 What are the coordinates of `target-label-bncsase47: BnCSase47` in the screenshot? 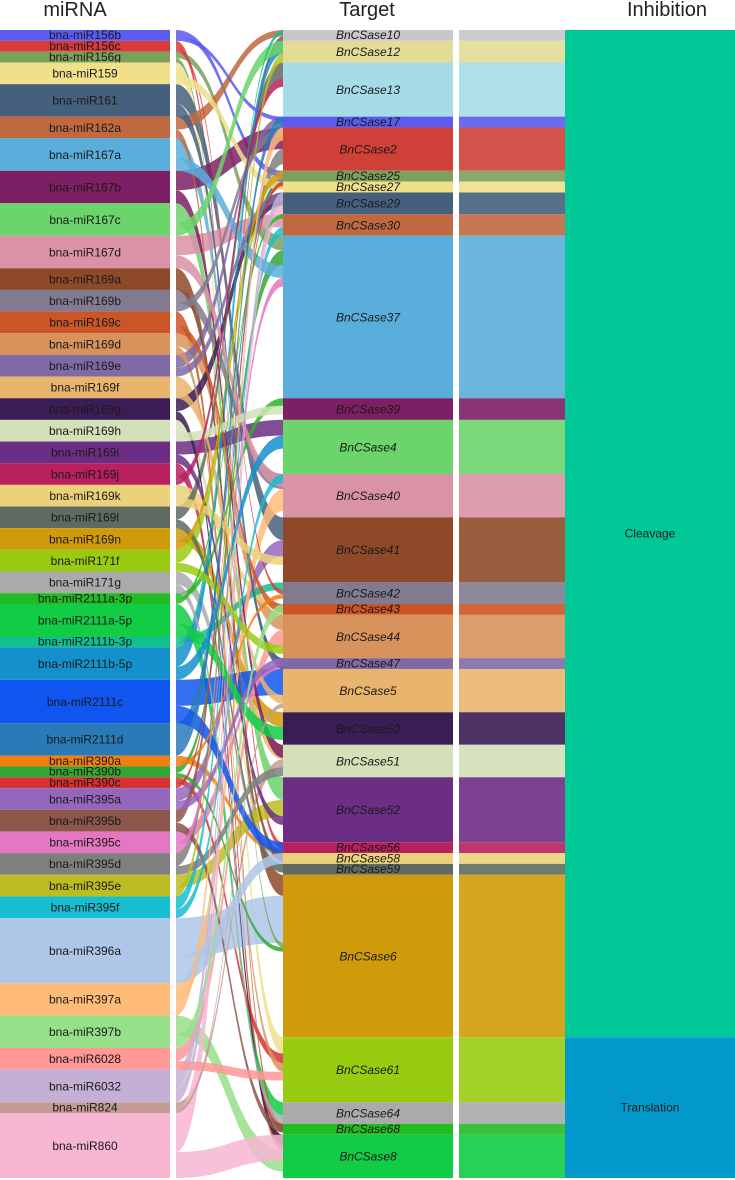 It's located at (368, 663).